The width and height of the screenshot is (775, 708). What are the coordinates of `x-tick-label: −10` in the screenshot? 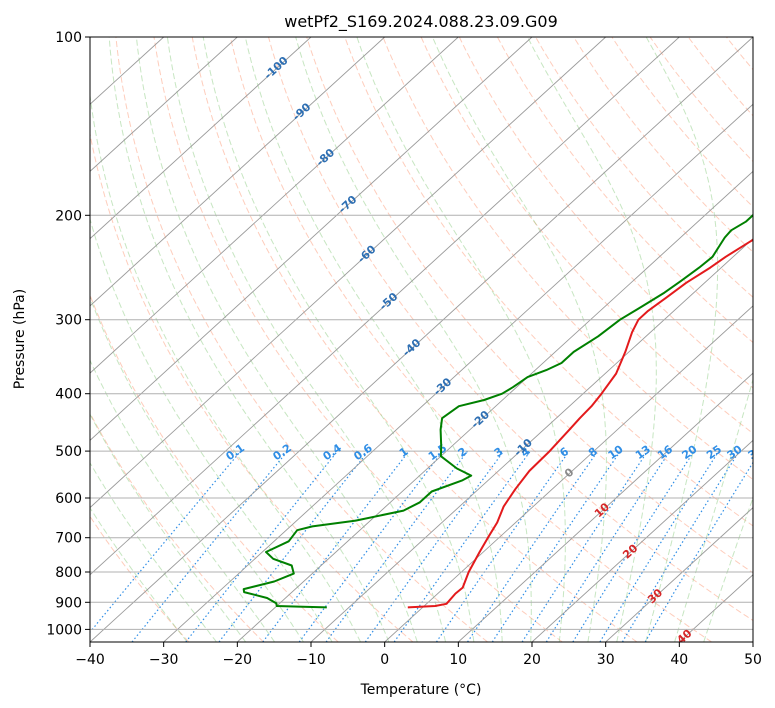 It's located at (311, 660).